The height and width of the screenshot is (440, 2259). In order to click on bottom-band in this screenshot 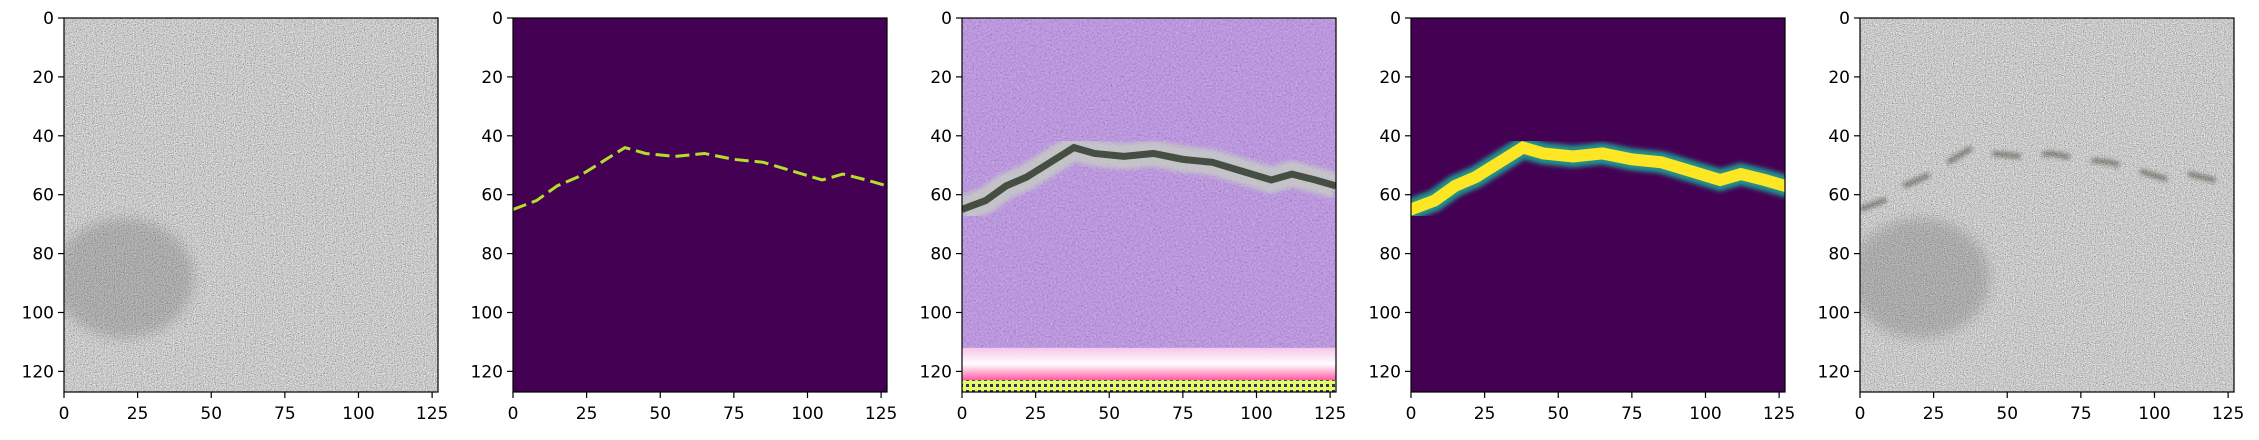, I will do `click(1149, 364)`.